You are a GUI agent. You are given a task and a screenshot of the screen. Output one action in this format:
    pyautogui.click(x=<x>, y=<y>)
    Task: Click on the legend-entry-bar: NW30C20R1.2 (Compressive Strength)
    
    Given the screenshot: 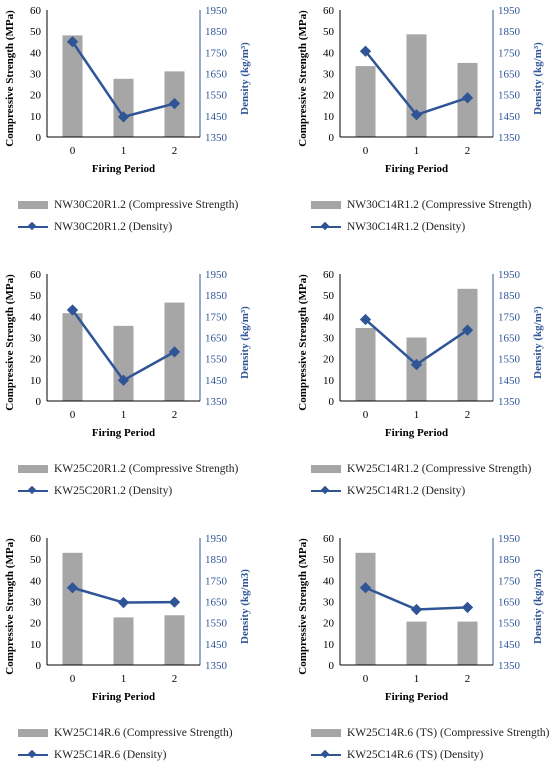 What is the action you would take?
    pyautogui.click(x=128, y=205)
    